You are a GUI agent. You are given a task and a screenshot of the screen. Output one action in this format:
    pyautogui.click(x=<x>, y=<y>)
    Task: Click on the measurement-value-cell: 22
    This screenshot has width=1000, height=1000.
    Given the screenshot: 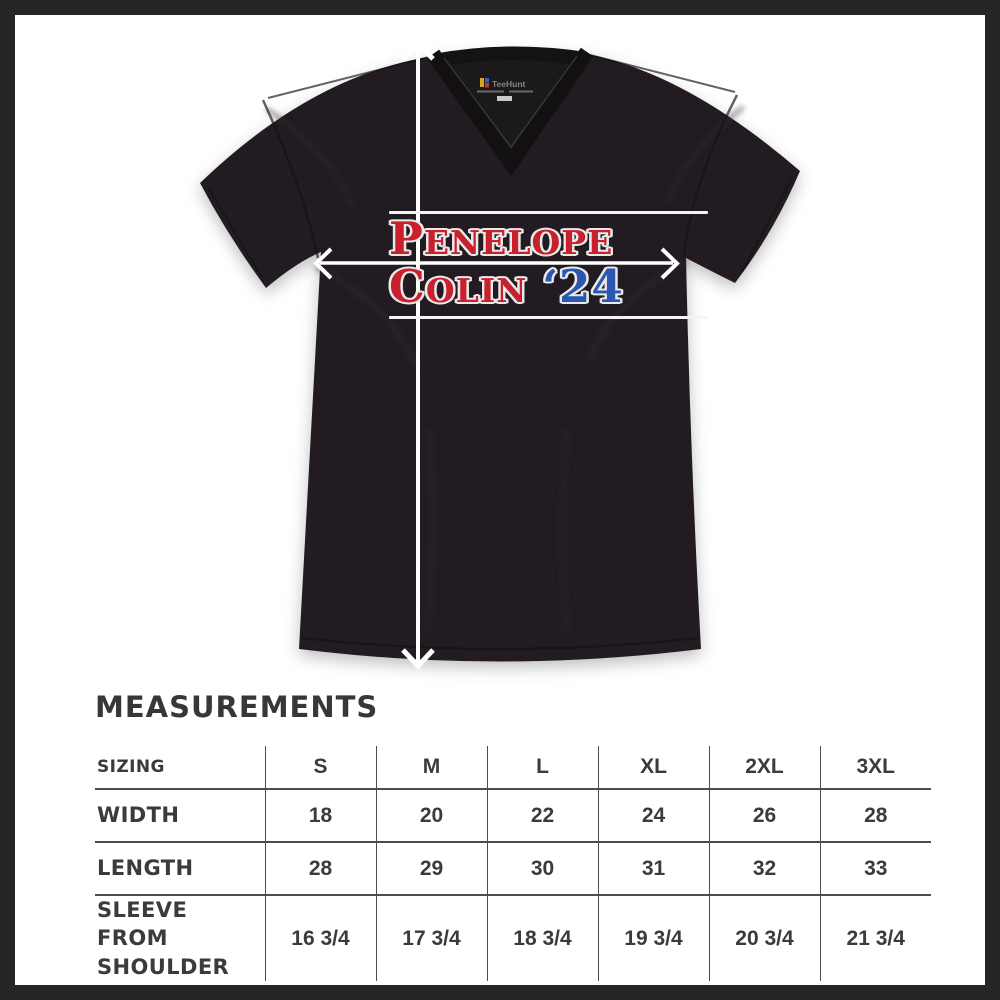 What is the action you would take?
    pyautogui.click(x=542, y=816)
    